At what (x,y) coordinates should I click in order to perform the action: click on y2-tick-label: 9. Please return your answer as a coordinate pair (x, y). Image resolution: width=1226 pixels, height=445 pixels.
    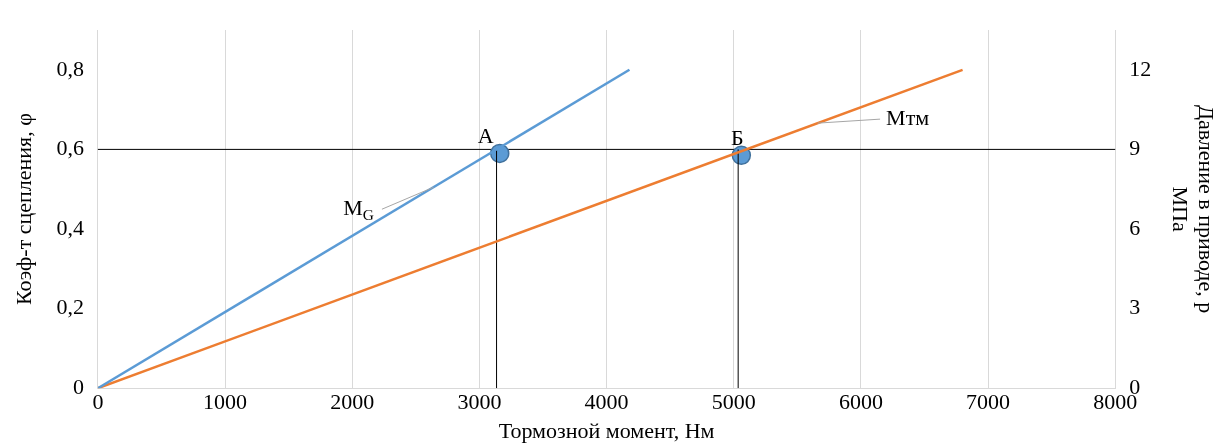
    Looking at the image, I should click on (1135, 148).